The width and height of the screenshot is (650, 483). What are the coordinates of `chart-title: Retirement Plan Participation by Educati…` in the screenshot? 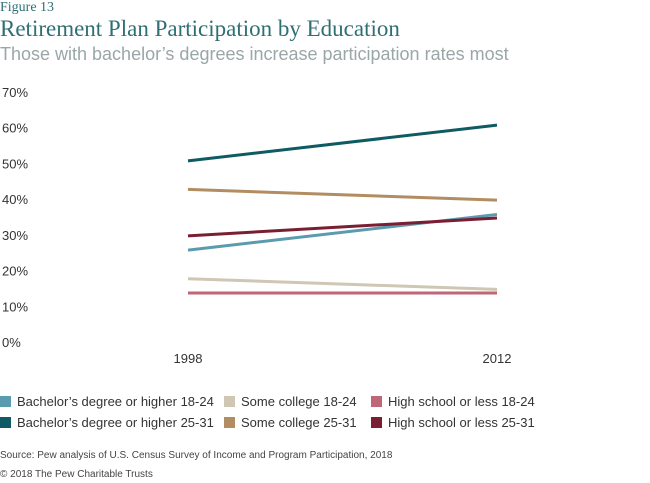 It's located at (200, 28).